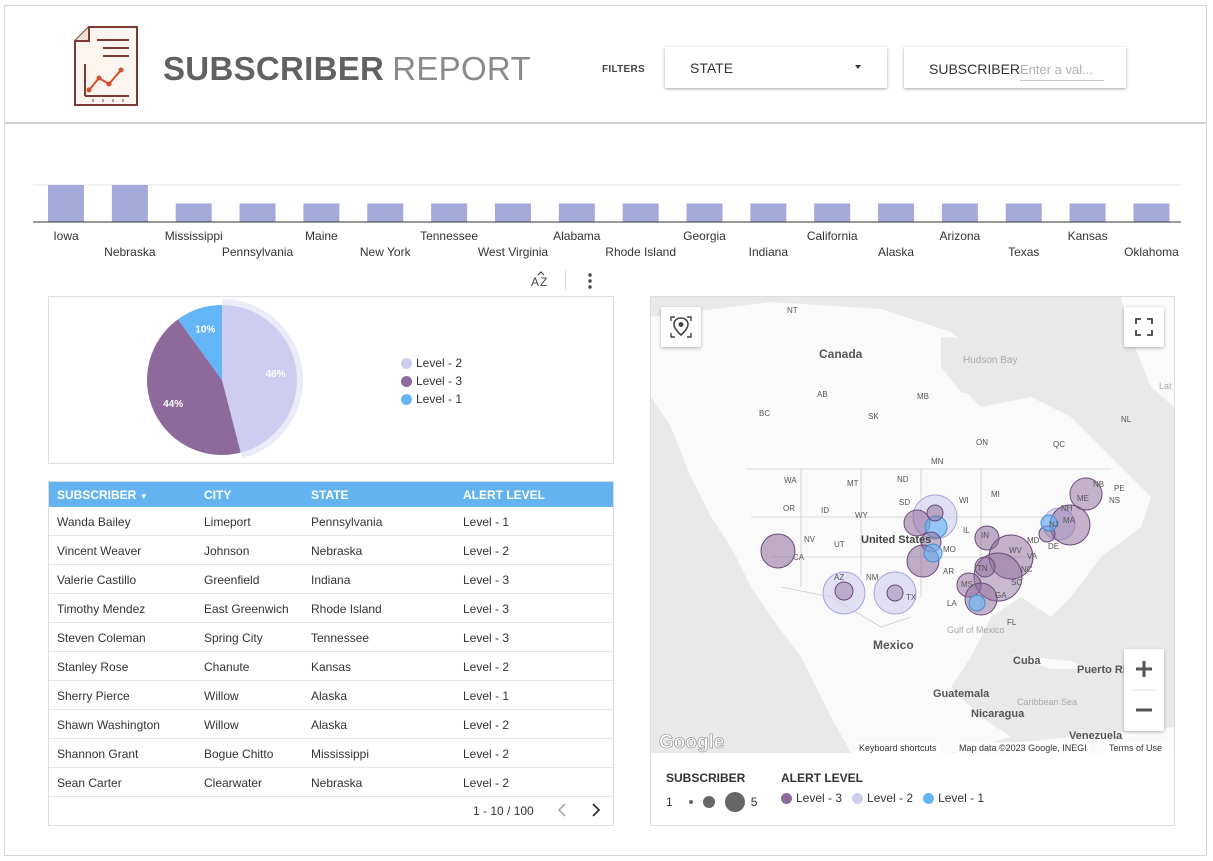 The height and width of the screenshot is (861, 1213). Describe the element at coordinates (431, 363) in the screenshot. I see `pie-legend-item: Level - 2` at that location.